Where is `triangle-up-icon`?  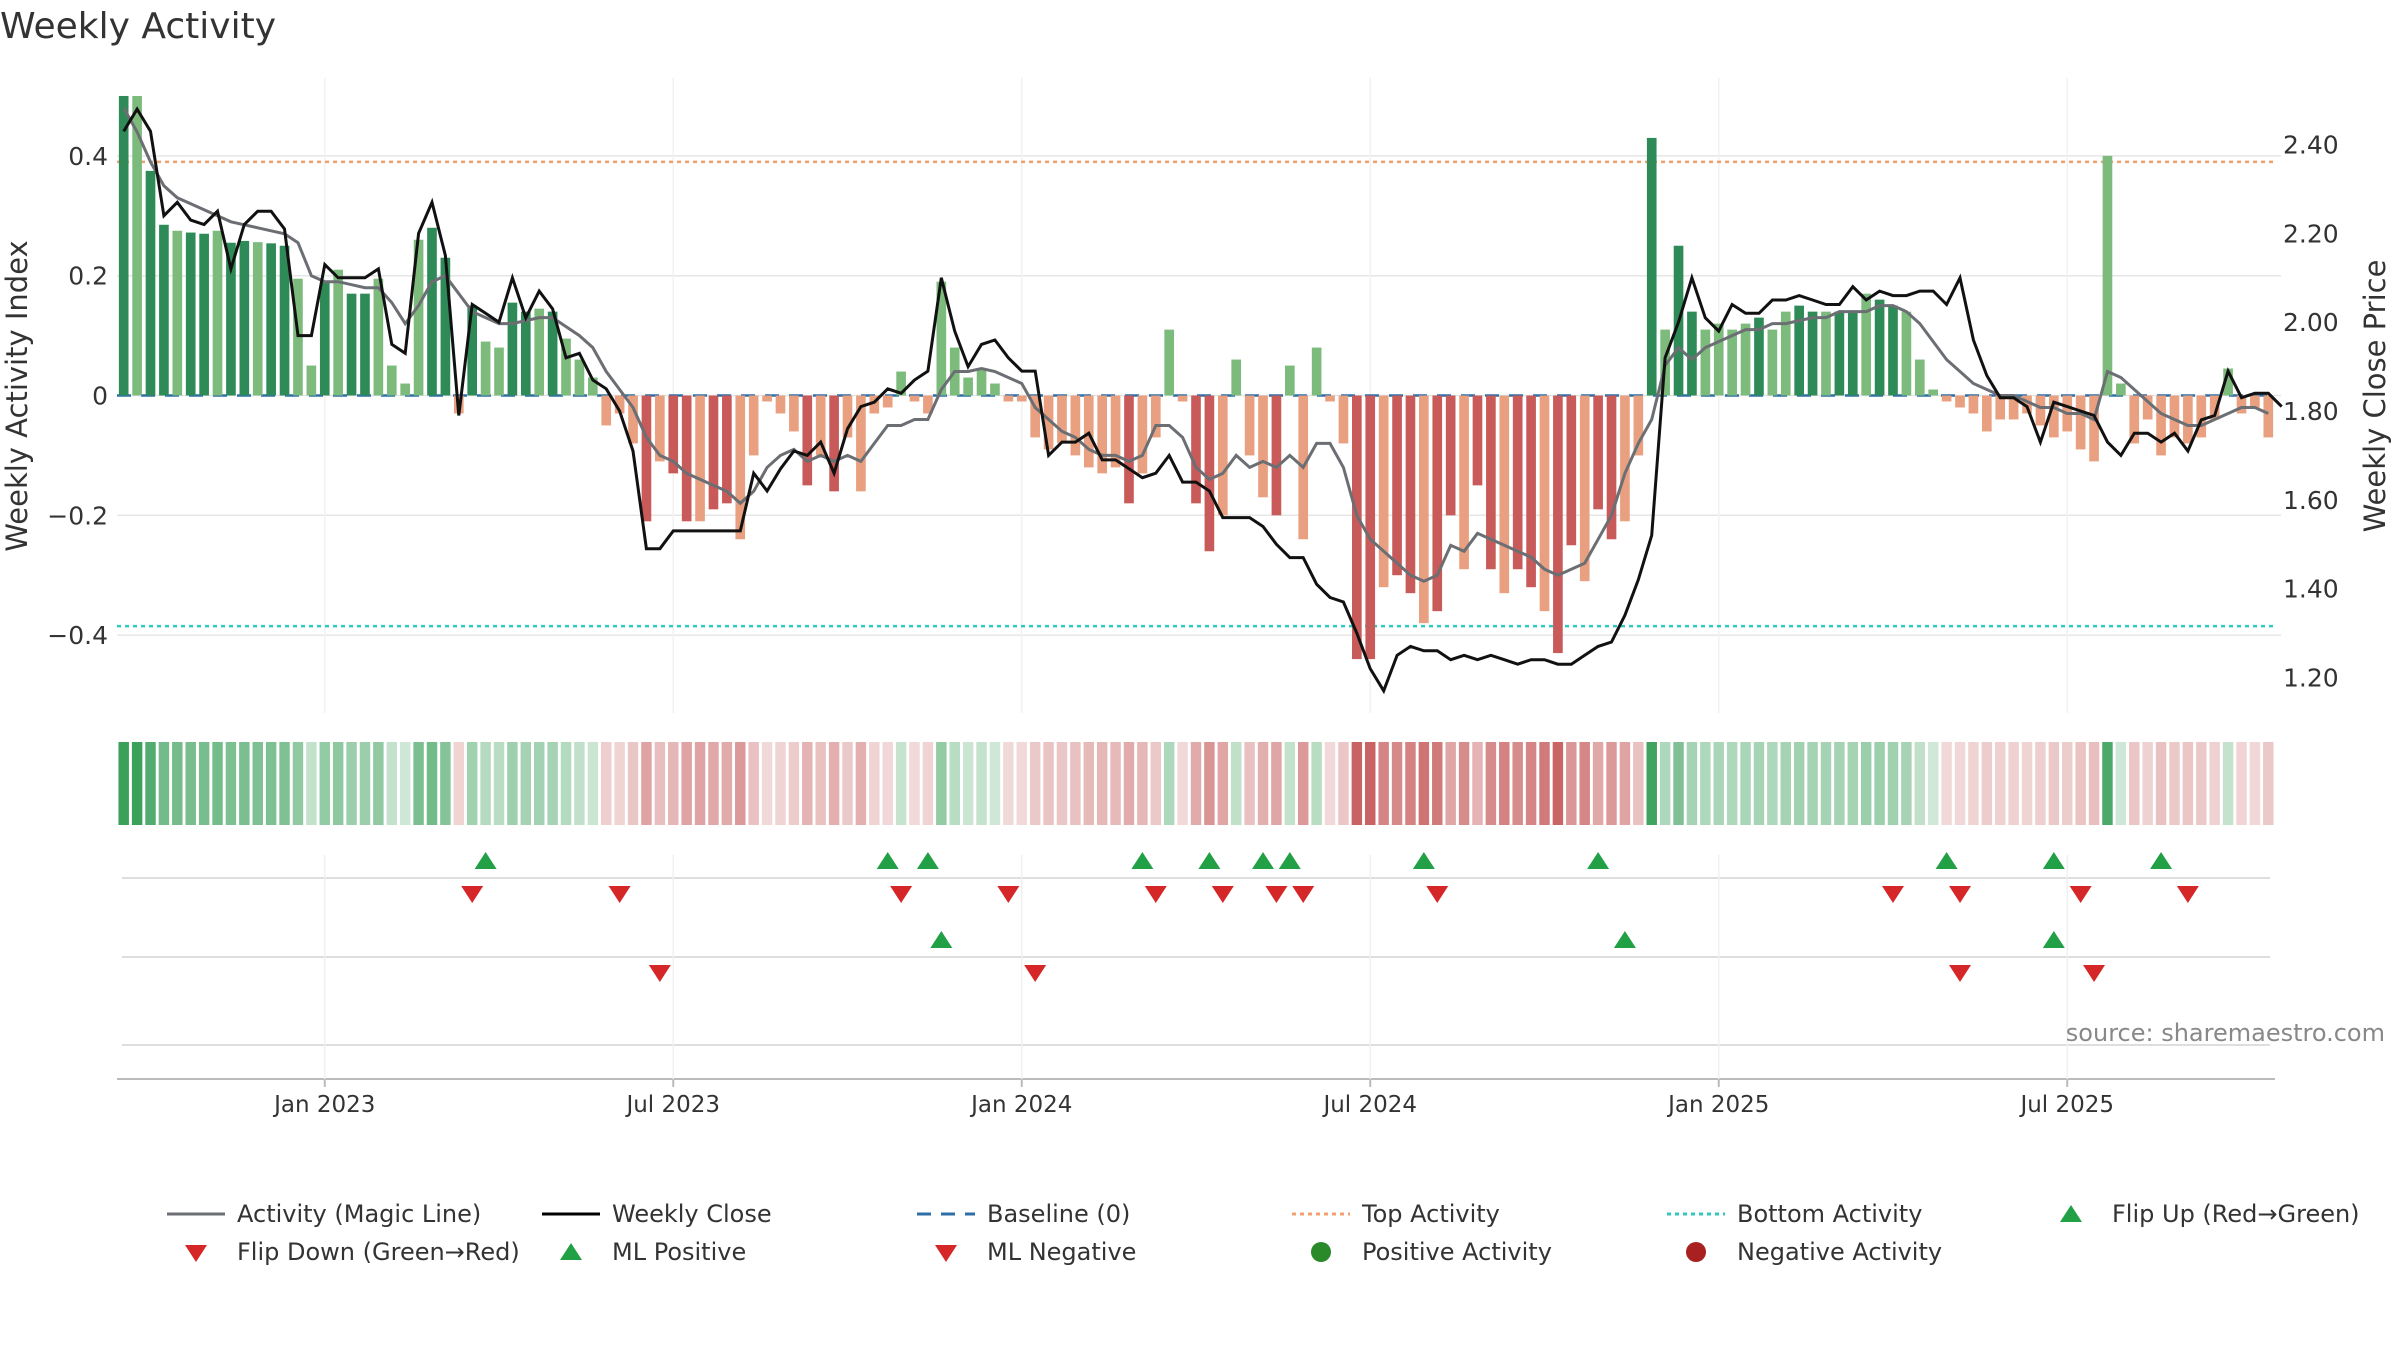 triangle-up-icon is located at coordinates (2071, 1213).